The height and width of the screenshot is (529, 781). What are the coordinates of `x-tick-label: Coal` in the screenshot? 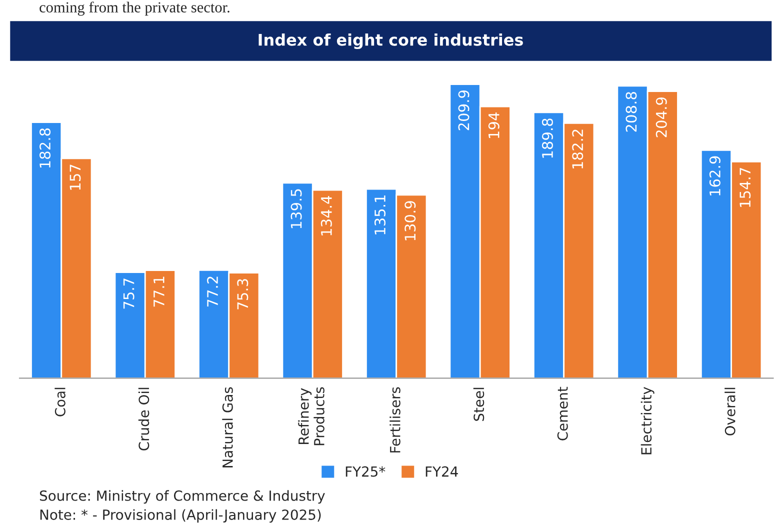 It's located at (60, 402).